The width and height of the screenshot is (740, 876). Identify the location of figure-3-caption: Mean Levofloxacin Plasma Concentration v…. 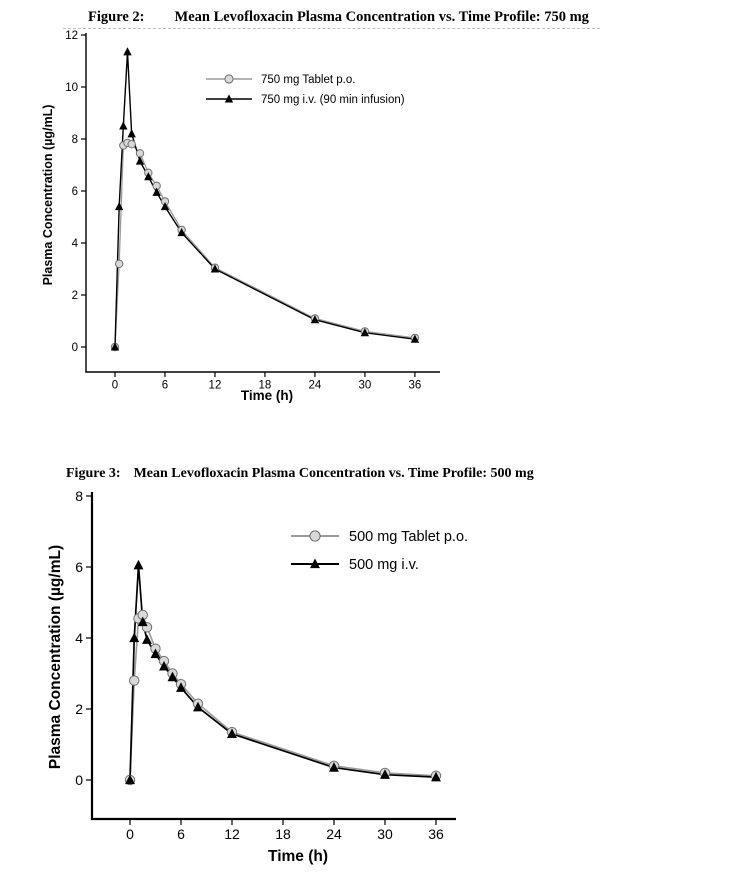
(333, 473).